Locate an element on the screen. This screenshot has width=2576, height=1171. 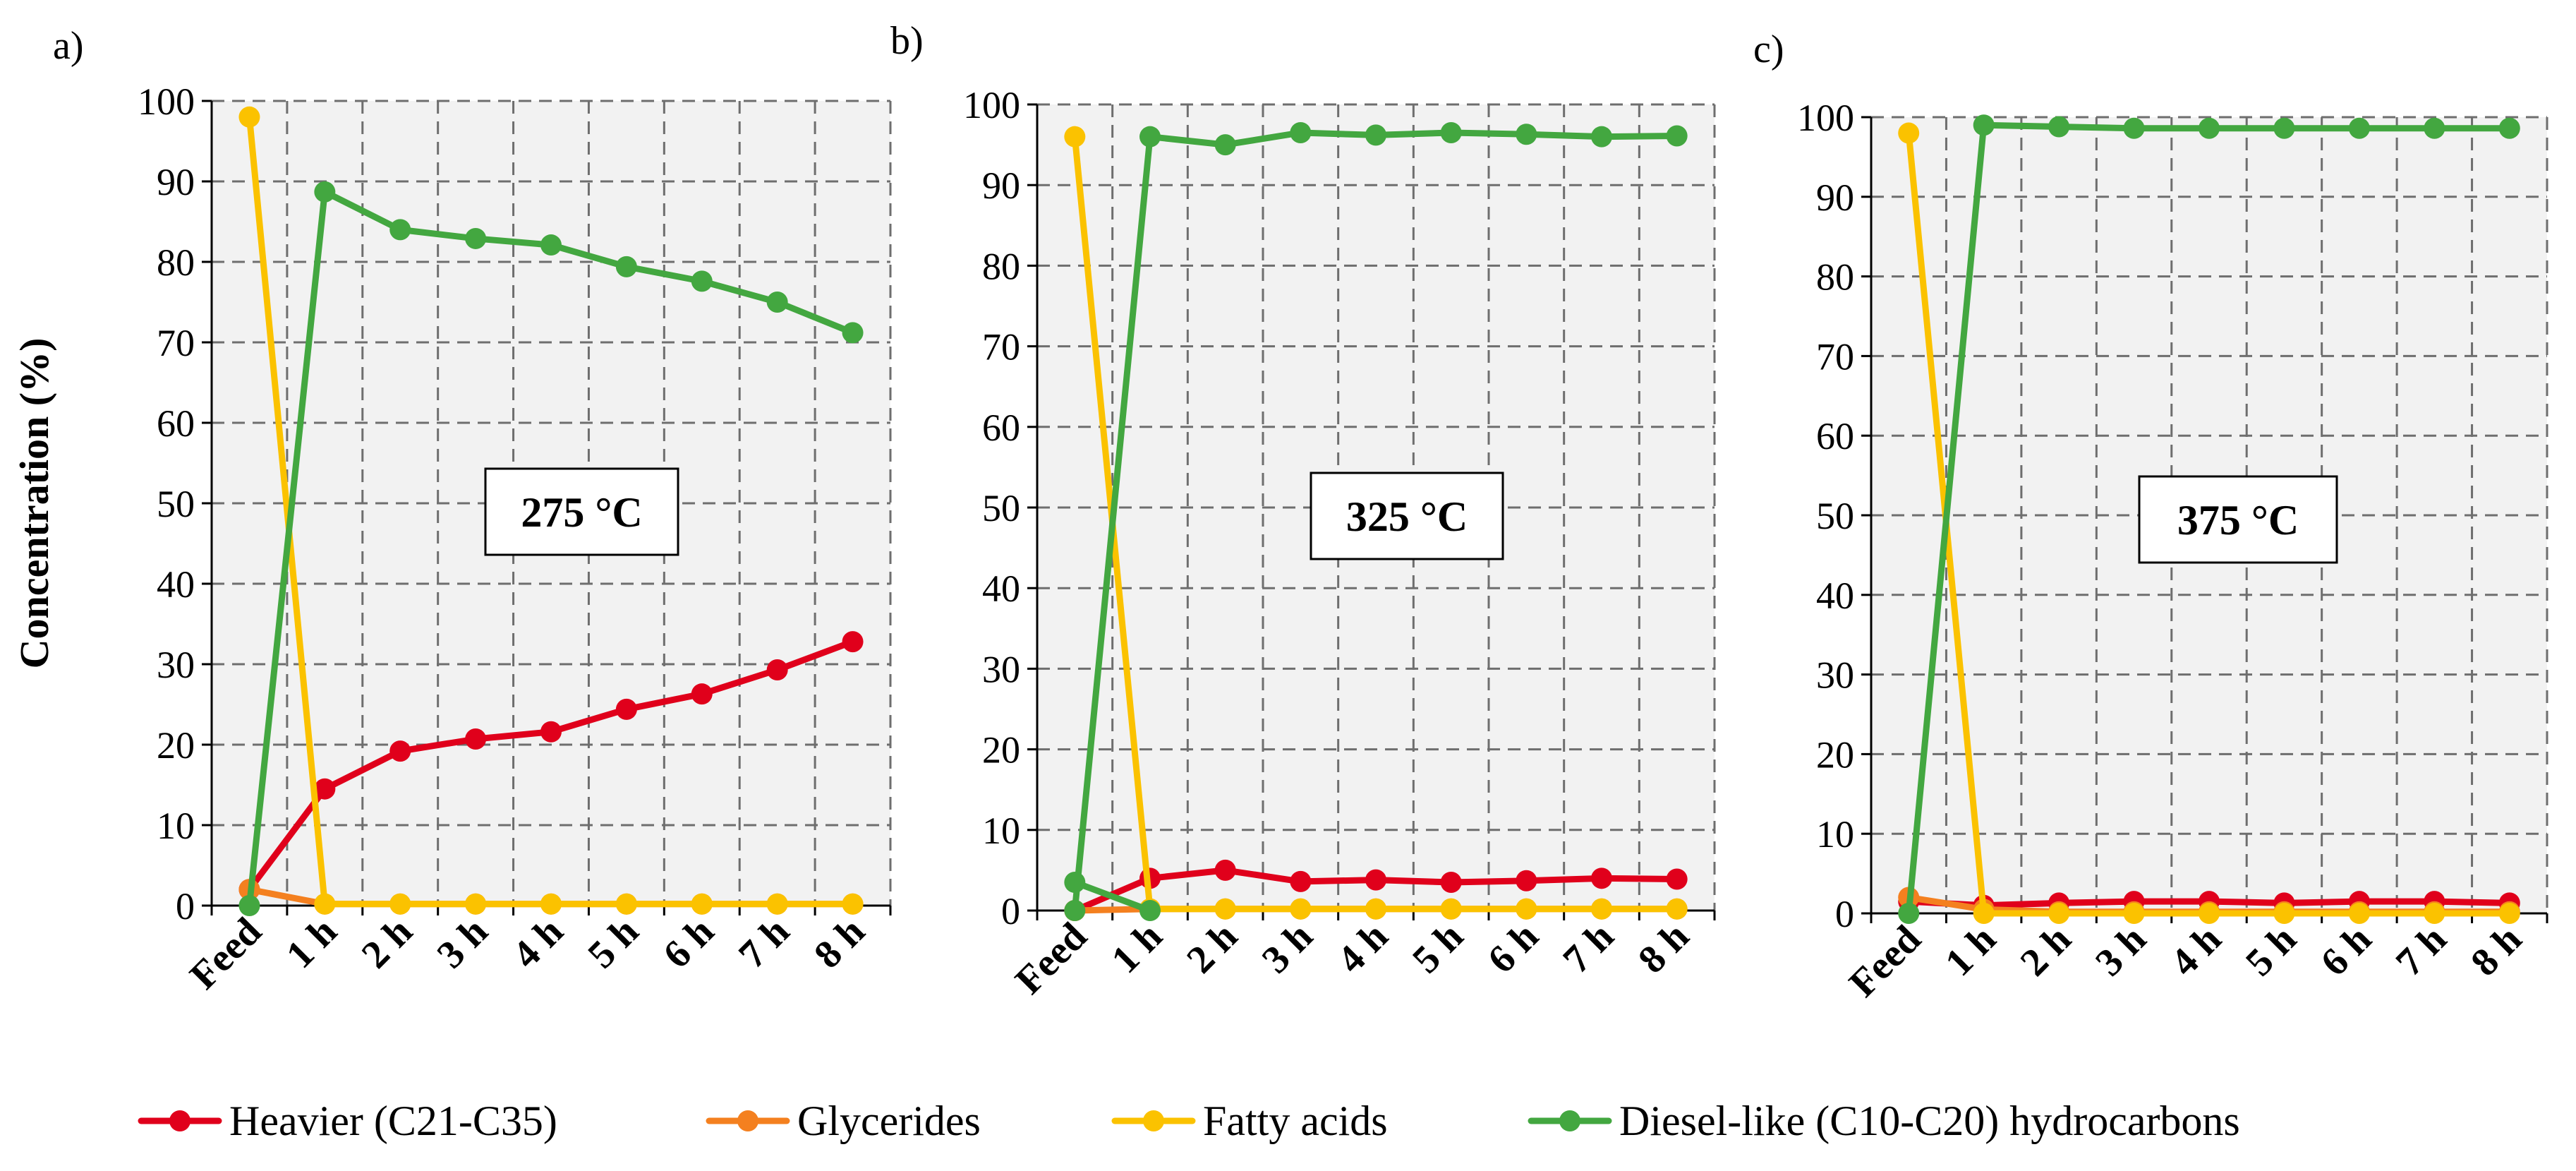
series-heavier-c21-c35 is located at coordinates (1376, 890).